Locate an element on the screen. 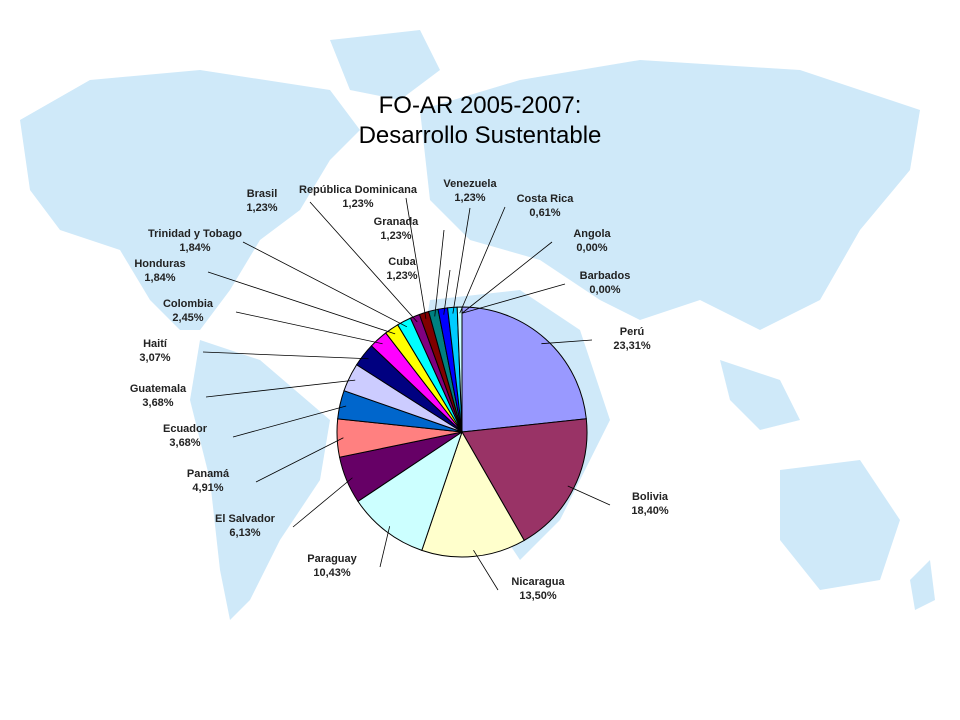 This screenshot has width=960, height=720. slice-value: 3,07% is located at coordinates (154, 358).